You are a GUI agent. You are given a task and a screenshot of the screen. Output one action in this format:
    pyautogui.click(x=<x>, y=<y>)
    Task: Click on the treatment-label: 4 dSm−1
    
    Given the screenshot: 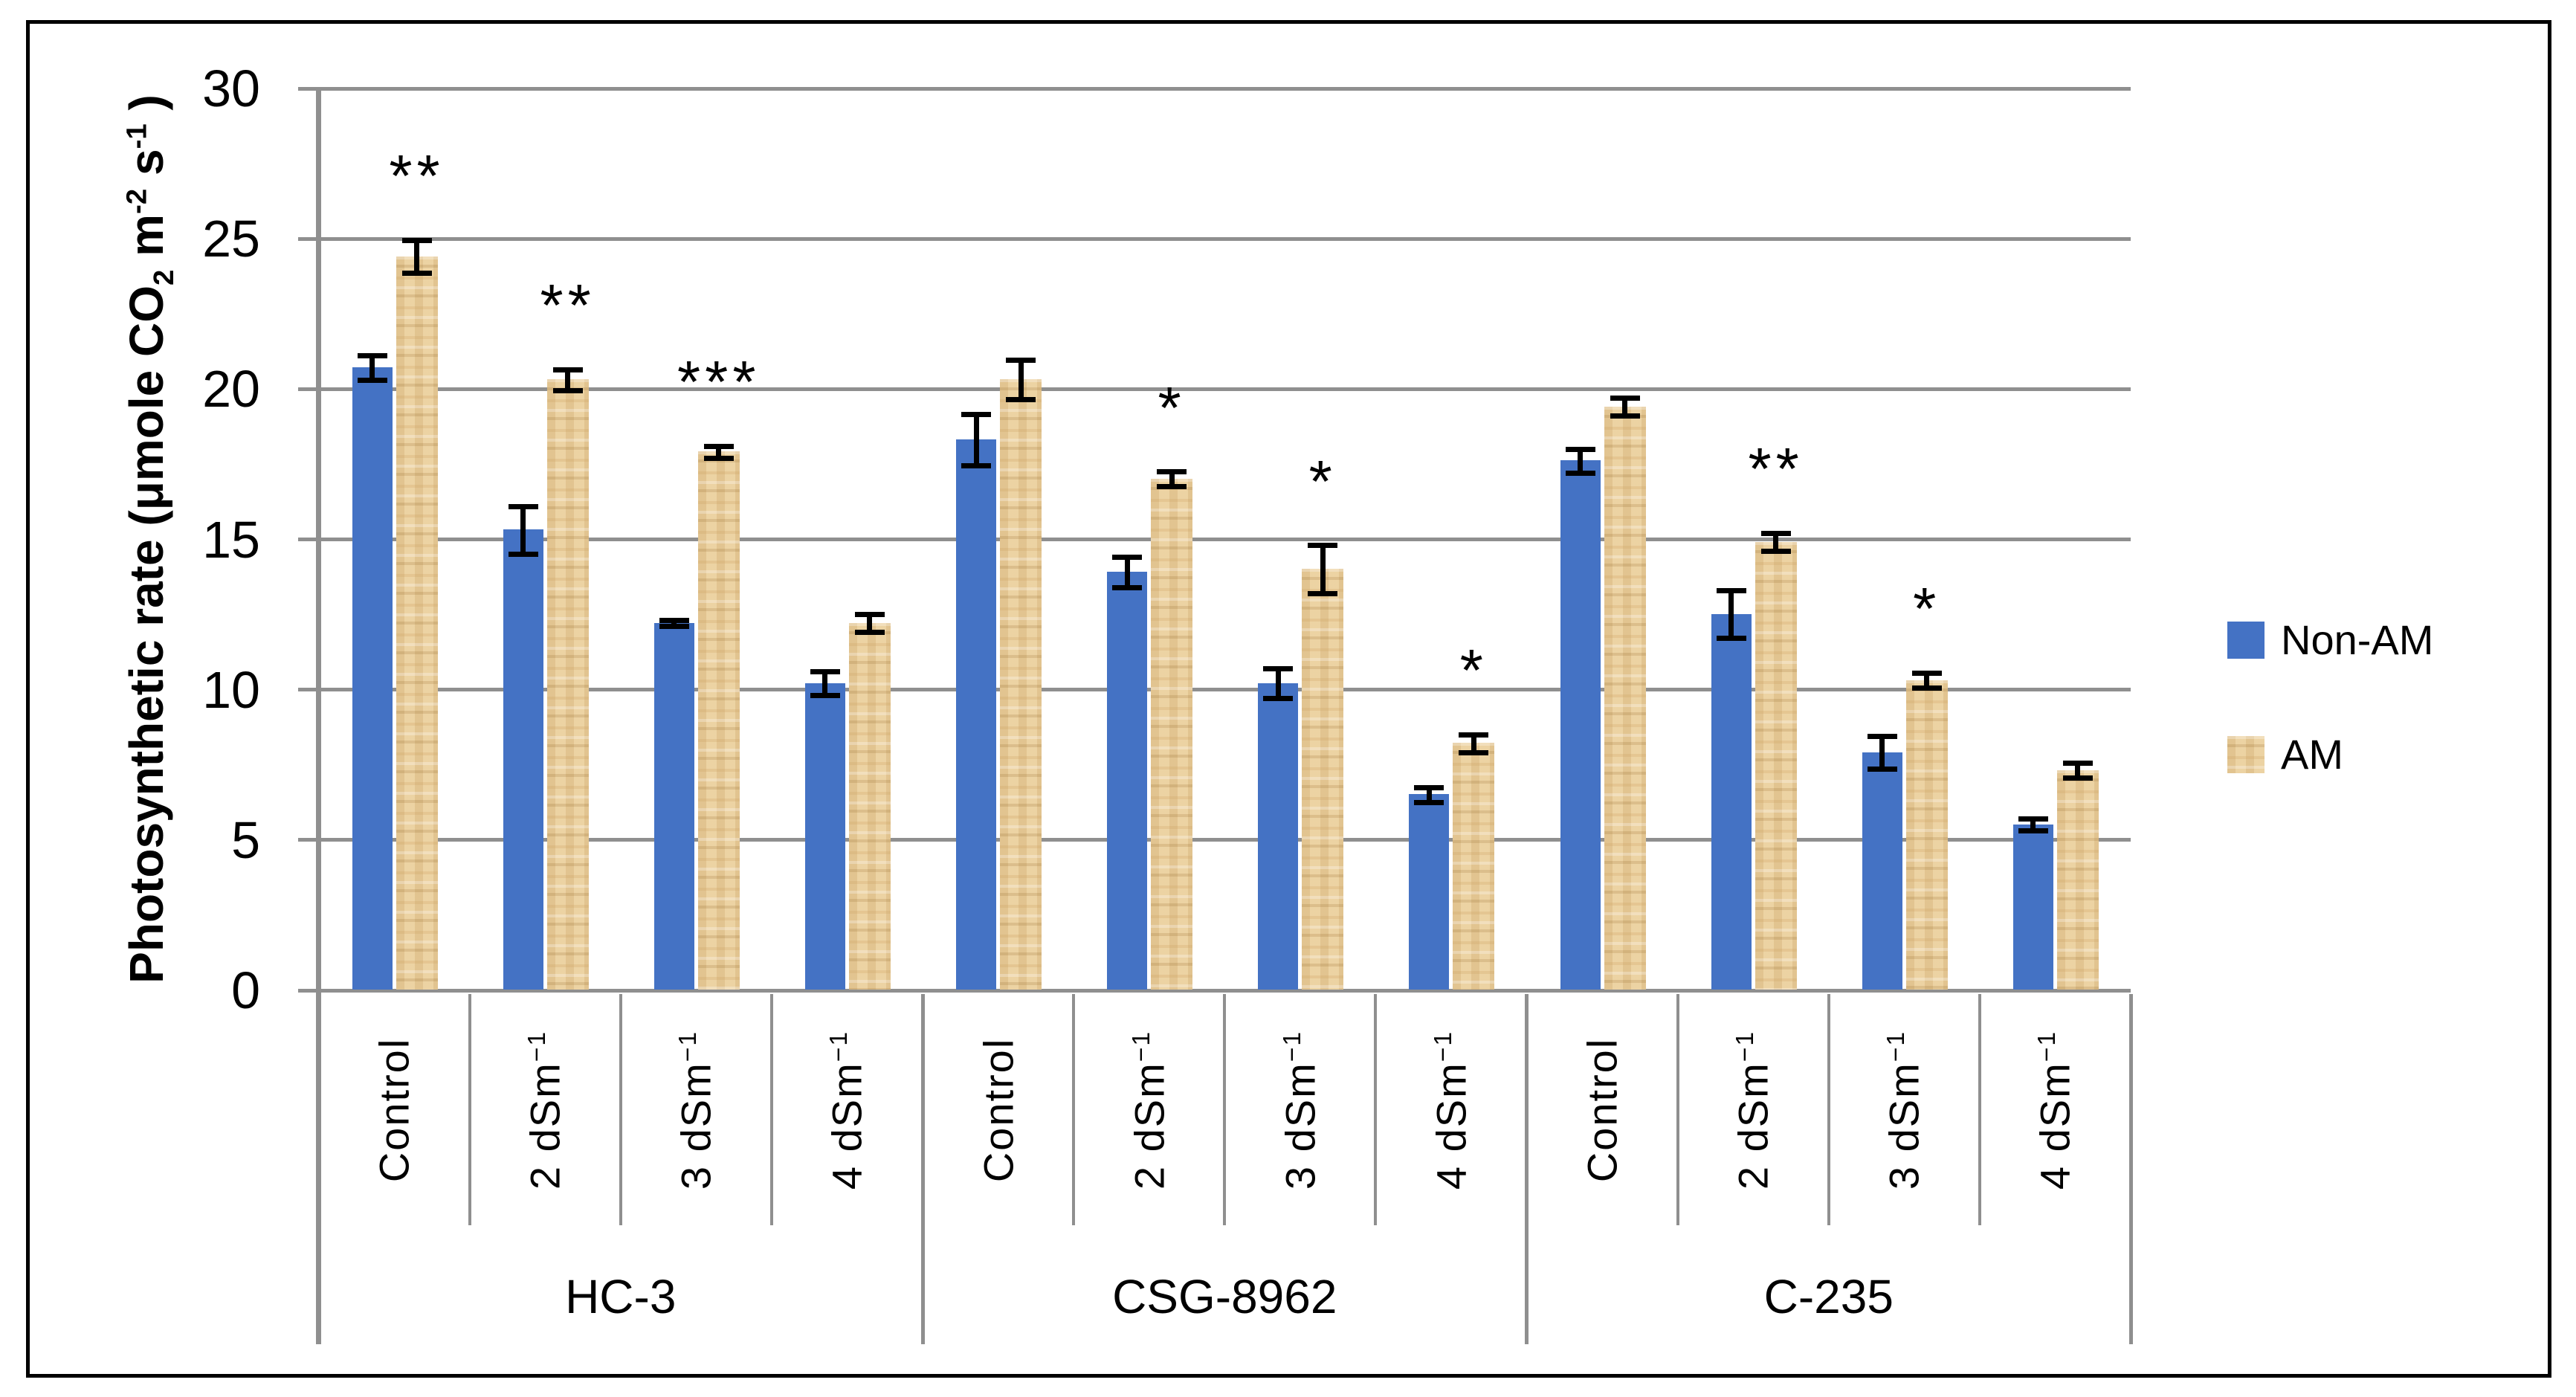 What is the action you would take?
    pyautogui.click(x=847, y=1110)
    